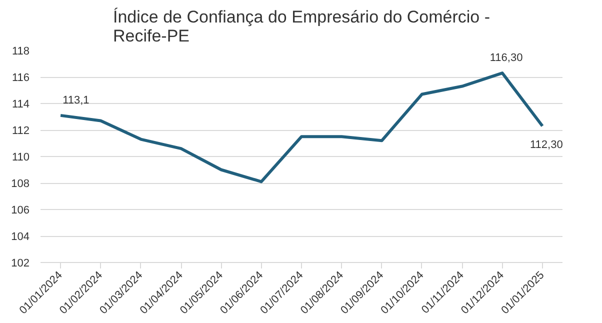  What do you see at coordinates (21, 78) in the screenshot?
I see `y-tick-label: 116` at bounding box center [21, 78].